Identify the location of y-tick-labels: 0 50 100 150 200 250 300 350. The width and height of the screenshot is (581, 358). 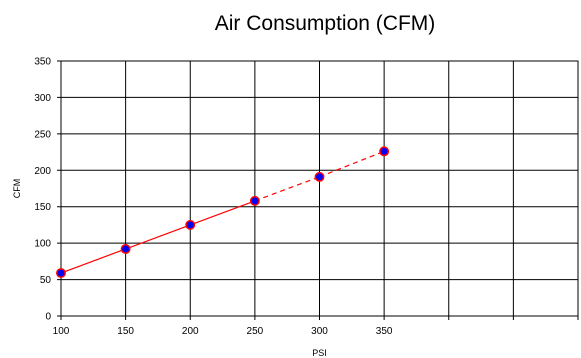
(42, 190).